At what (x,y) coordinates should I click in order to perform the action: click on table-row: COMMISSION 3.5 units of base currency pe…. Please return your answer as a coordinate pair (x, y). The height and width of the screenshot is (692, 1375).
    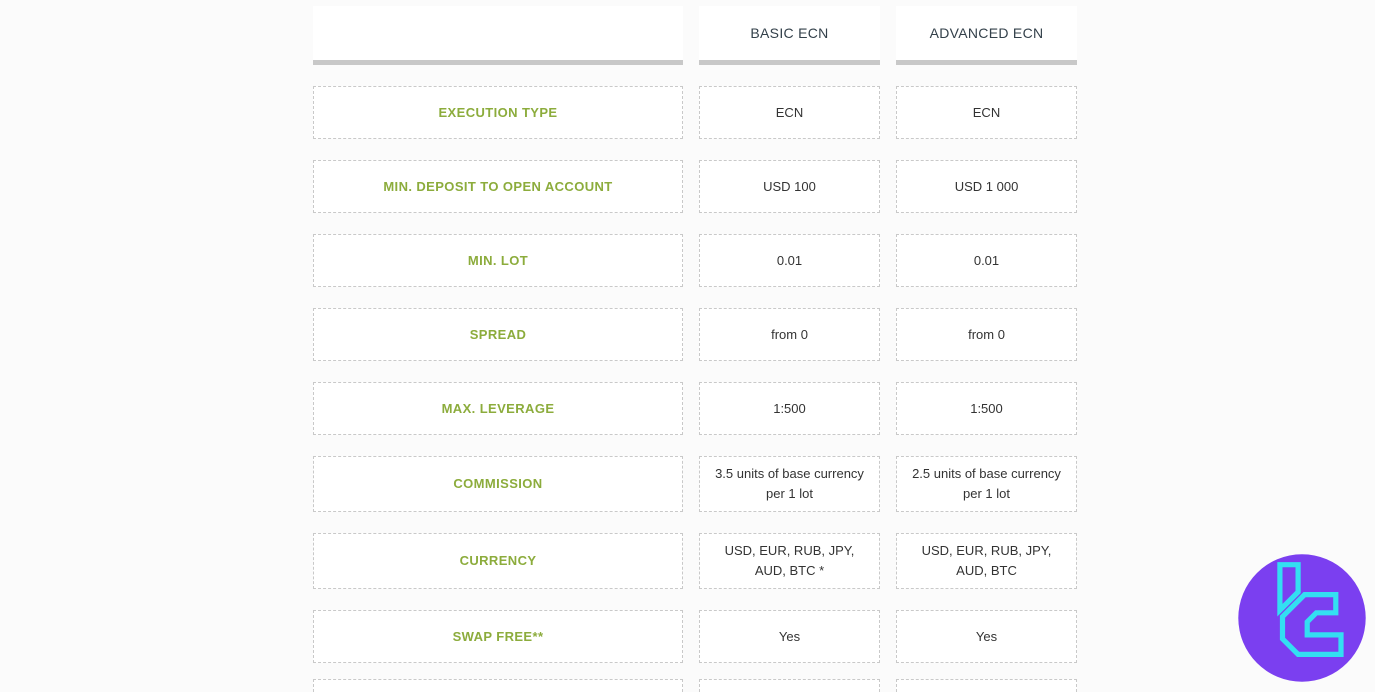
    Looking at the image, I should click on (695, 484).